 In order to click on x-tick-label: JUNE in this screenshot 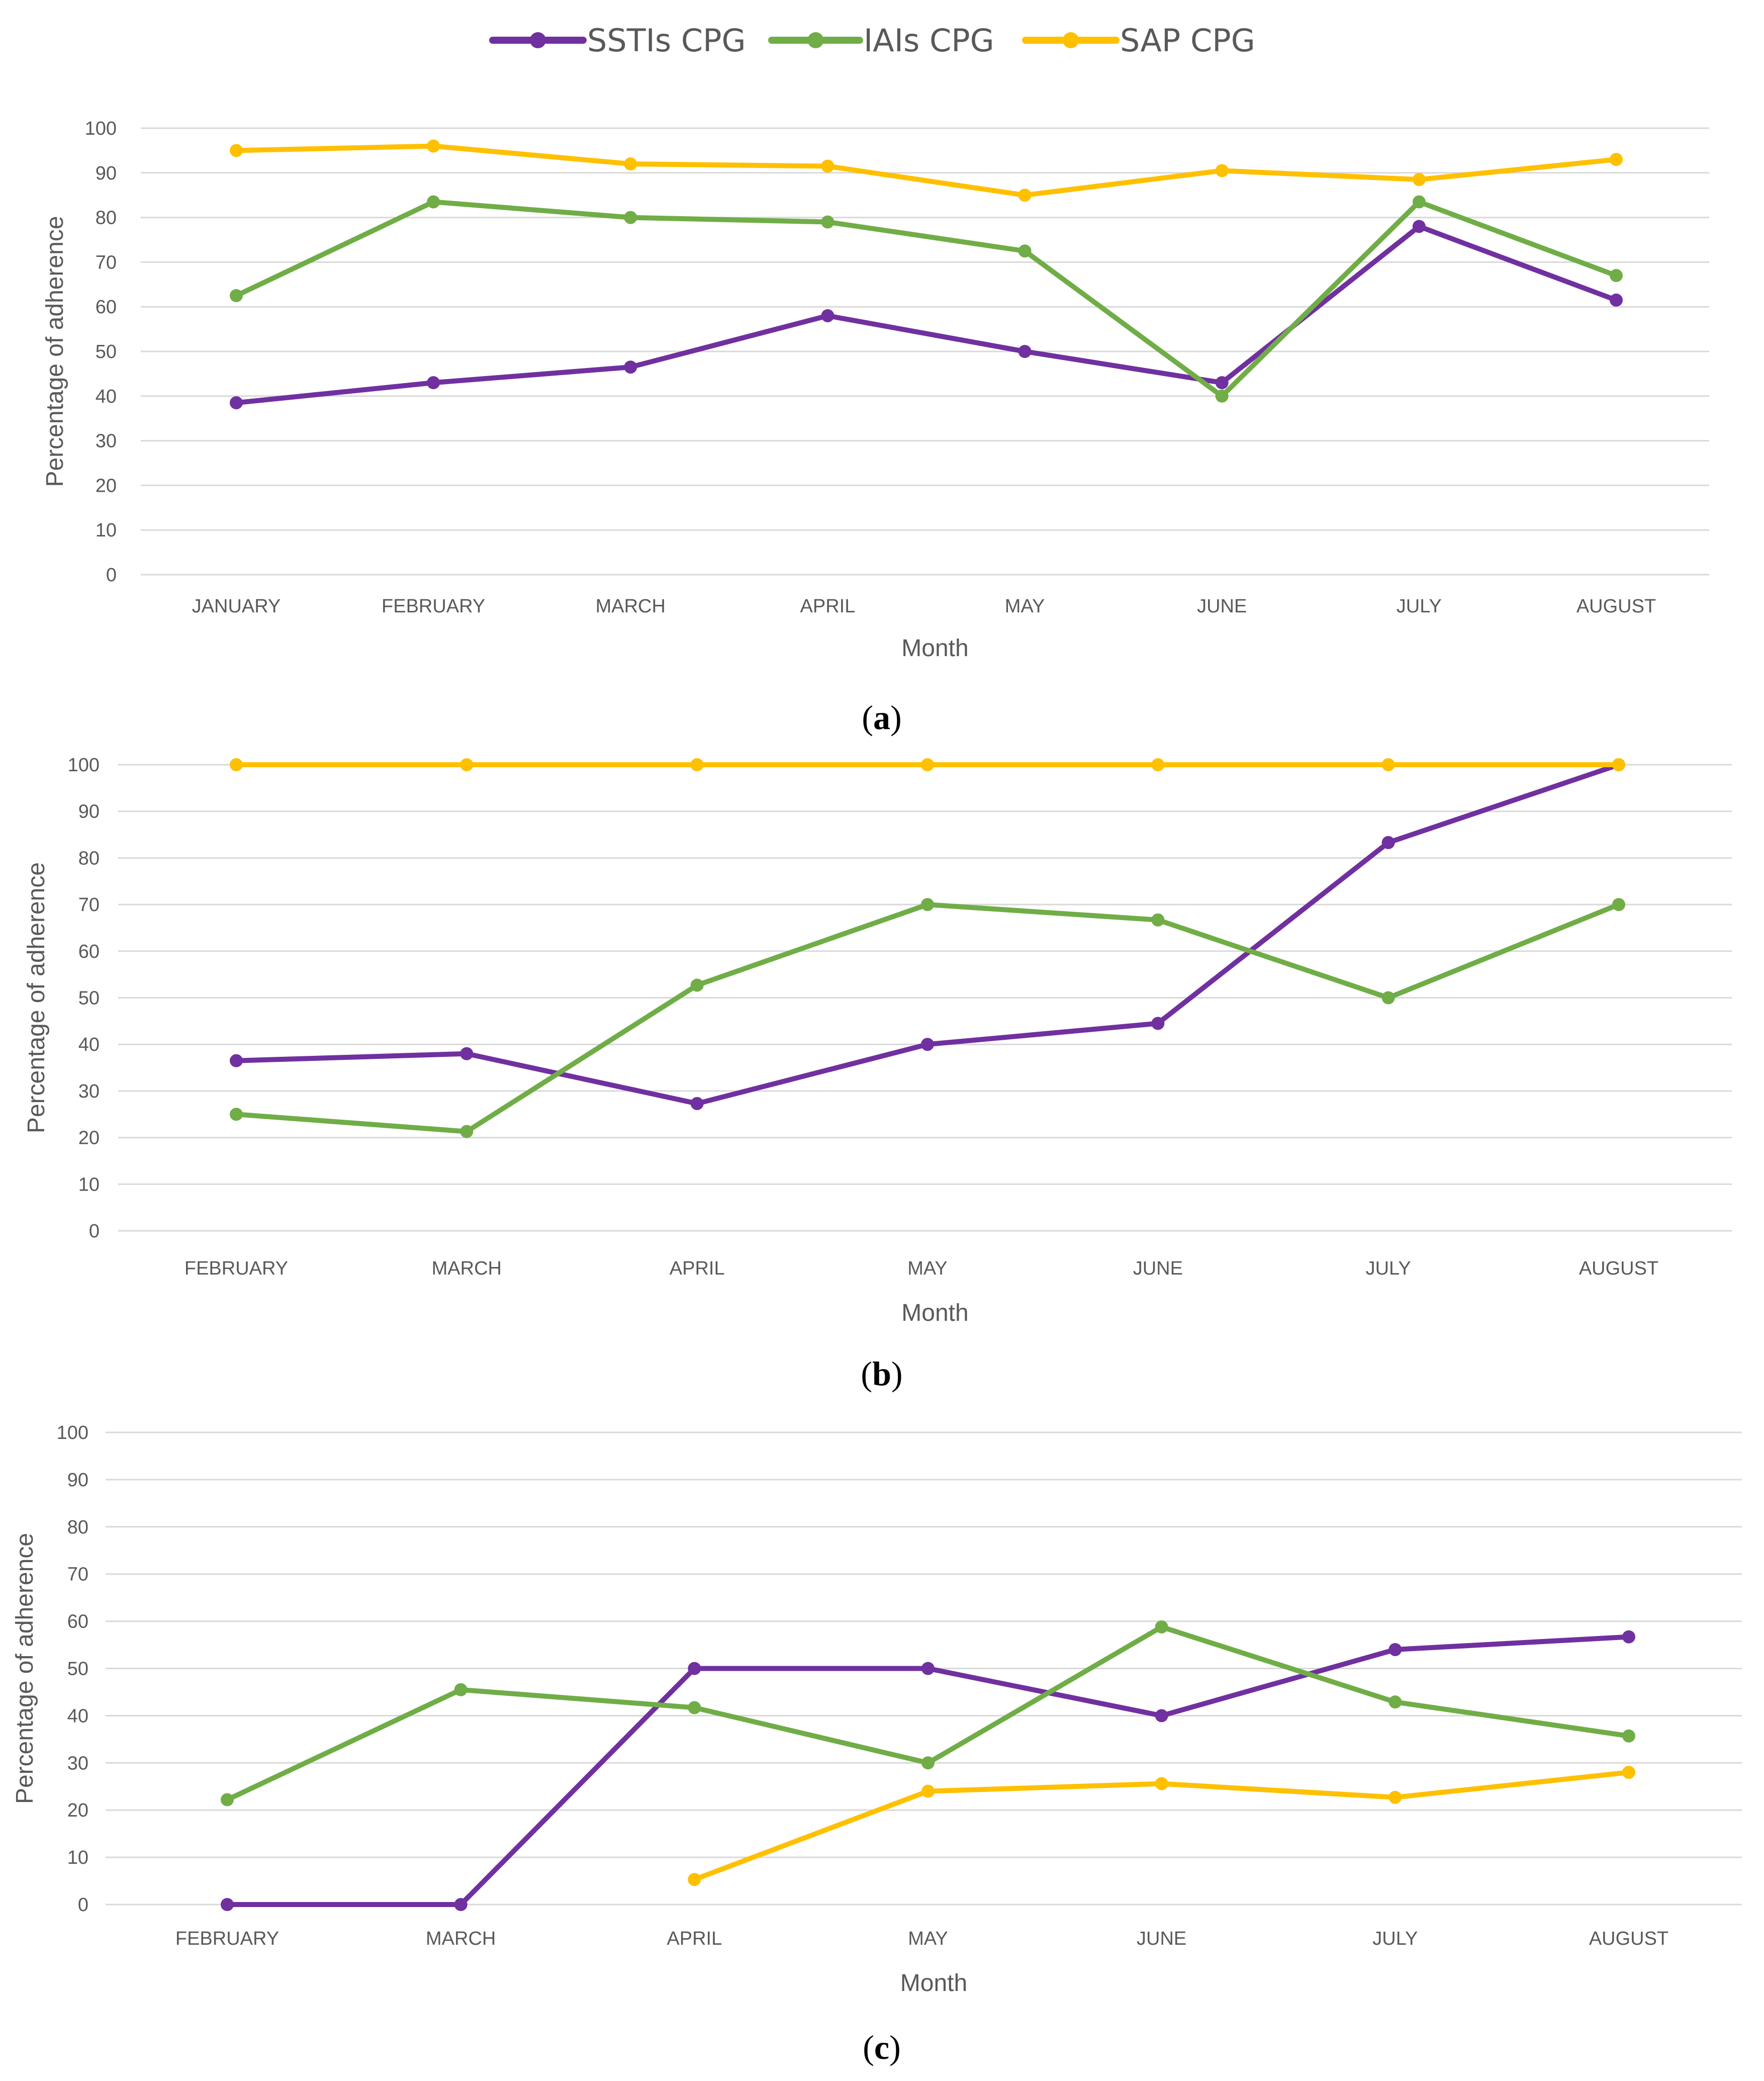, I will do `click(1161, 1939)`.